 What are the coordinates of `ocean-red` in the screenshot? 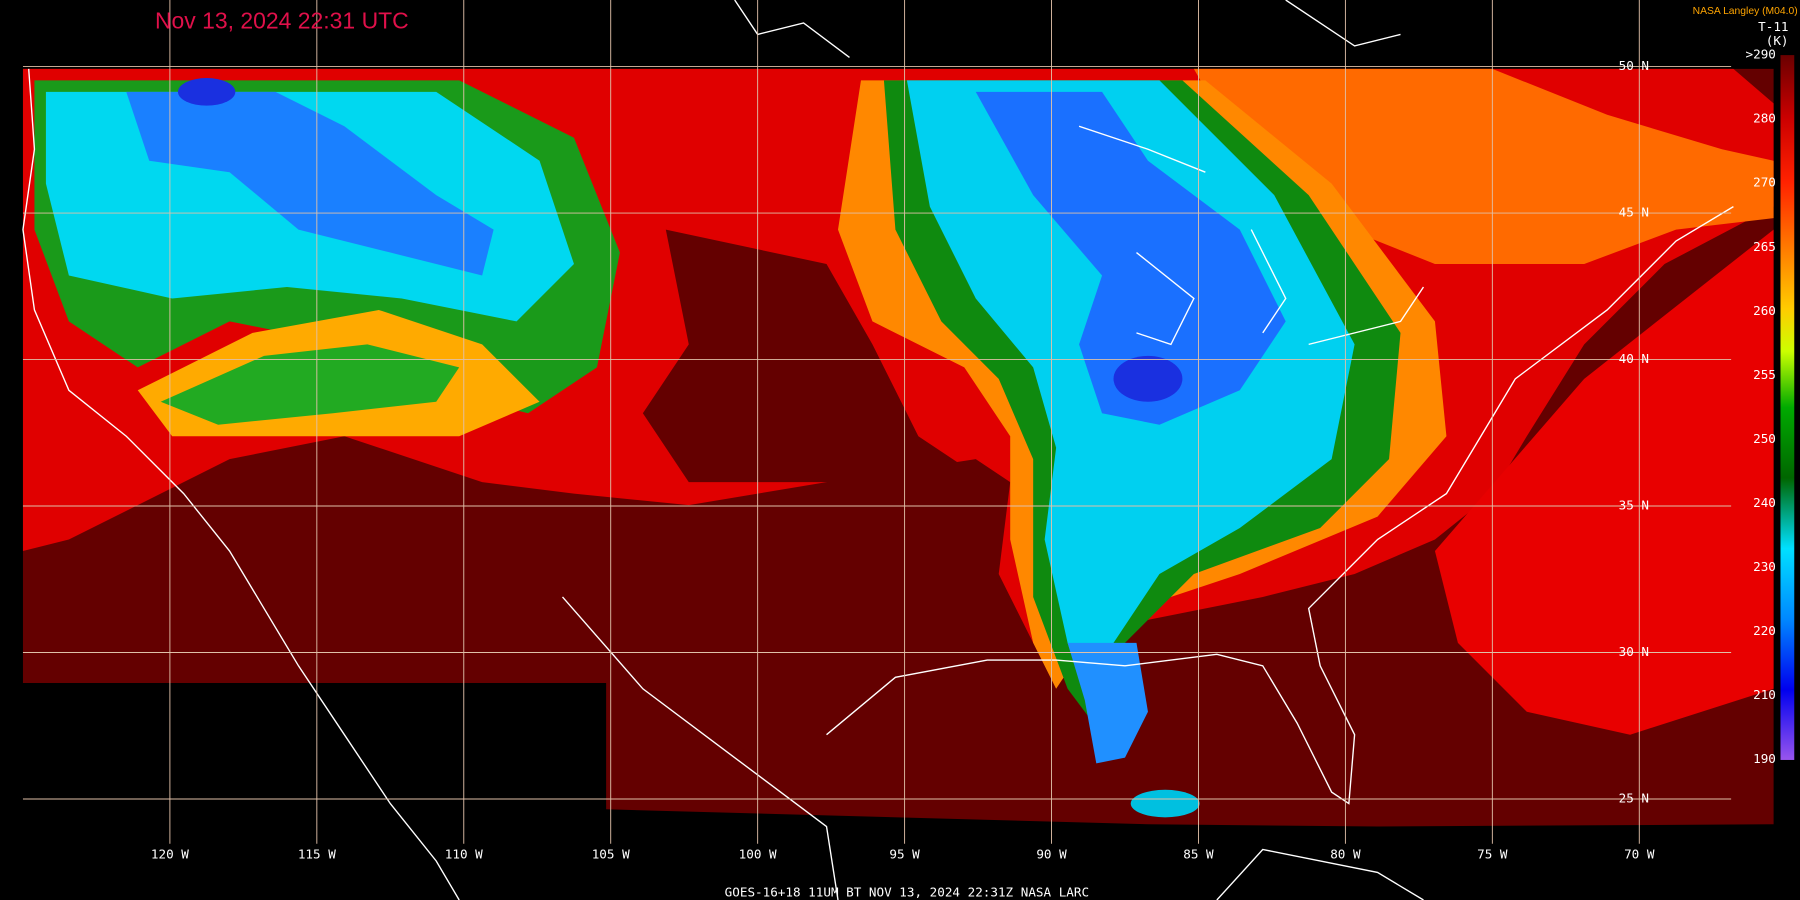 It's located at (1604, 482).